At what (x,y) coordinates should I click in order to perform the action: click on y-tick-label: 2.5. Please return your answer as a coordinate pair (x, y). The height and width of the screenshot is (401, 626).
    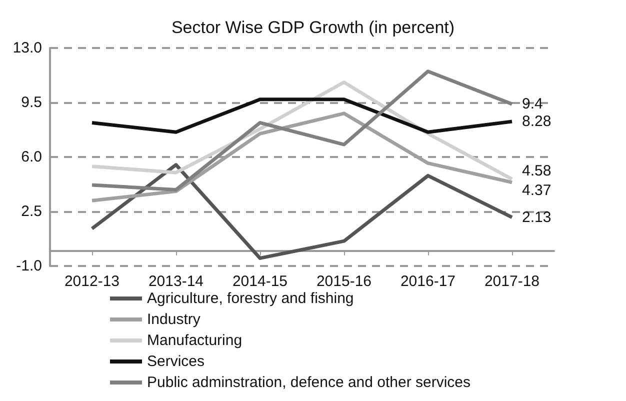
    Looking at the image, I should click on (31, 211).